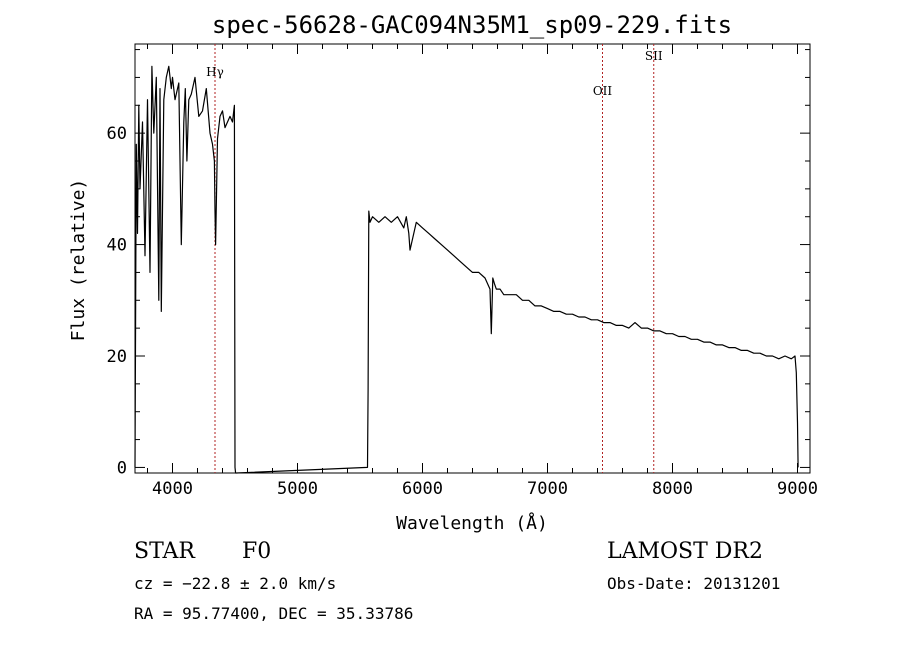  What do you see at coordinates (164, 551) in the screenshot?
I see `object-class: STAR` at bounding box center [164, 551].